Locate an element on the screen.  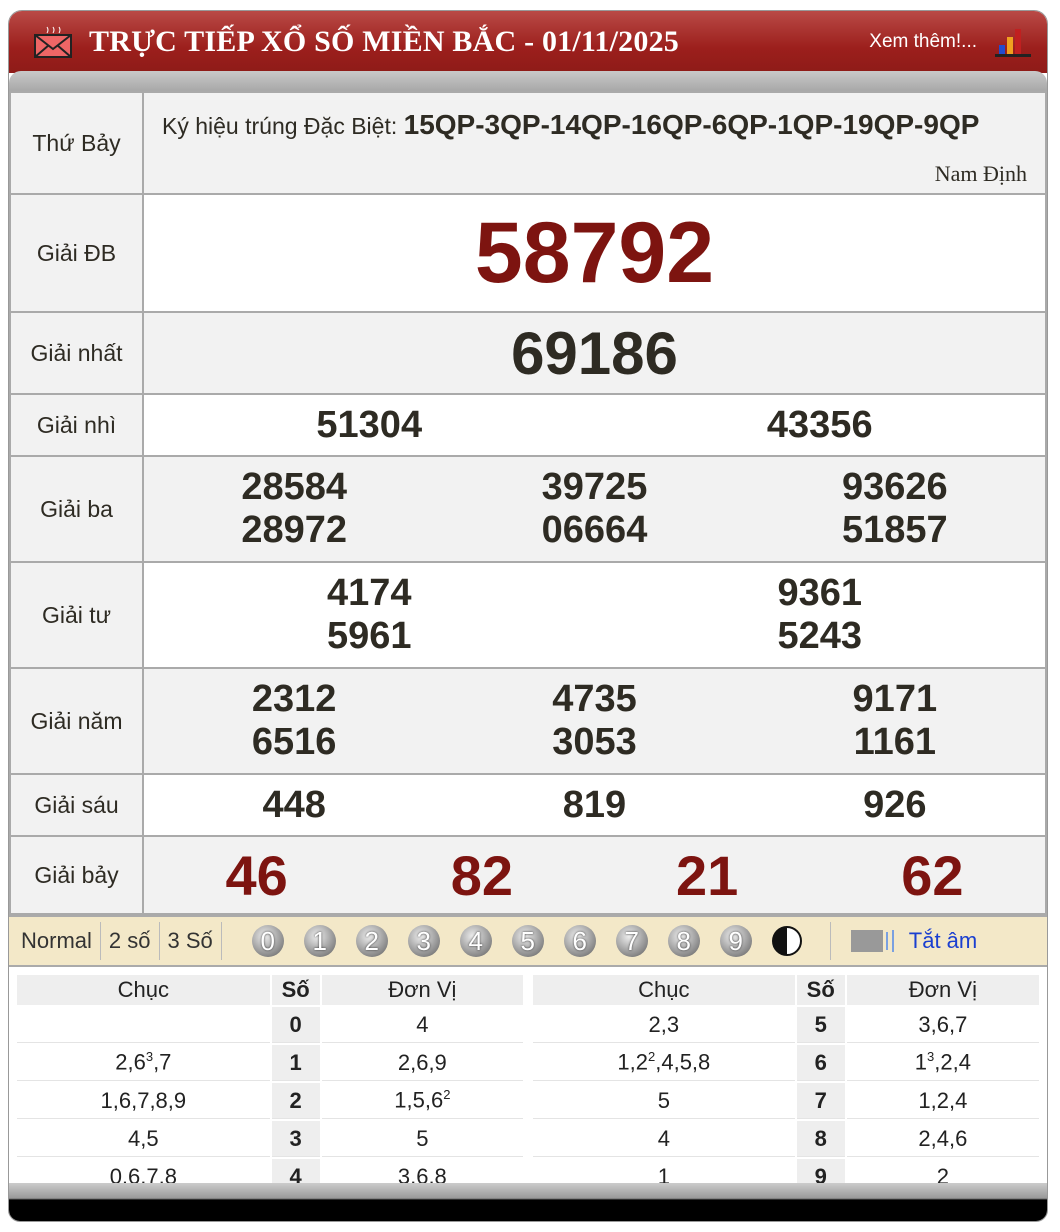
prize-number: 9361 is located at coordinates (820, 593).